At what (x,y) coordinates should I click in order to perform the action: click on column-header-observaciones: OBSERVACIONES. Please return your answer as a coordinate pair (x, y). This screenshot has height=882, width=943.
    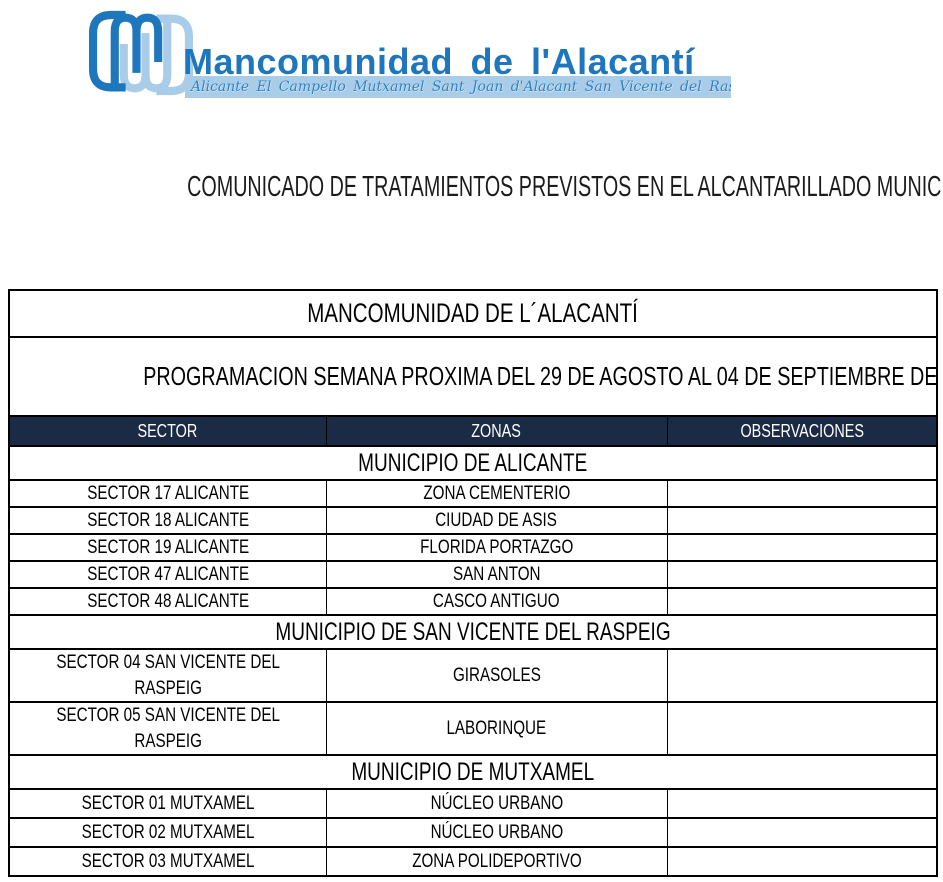
    Looking at the image, I should click on (802, 431).